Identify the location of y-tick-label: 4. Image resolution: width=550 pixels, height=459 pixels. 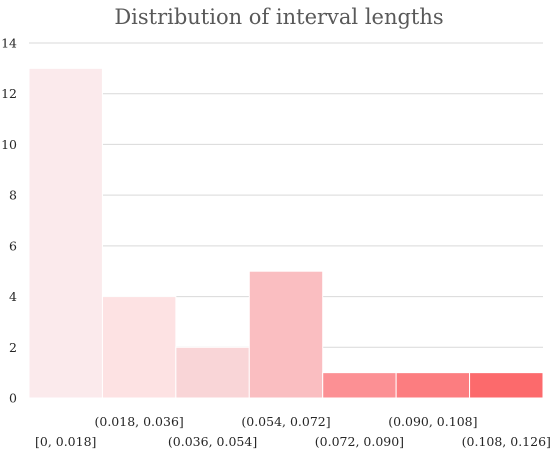
(13, 296).